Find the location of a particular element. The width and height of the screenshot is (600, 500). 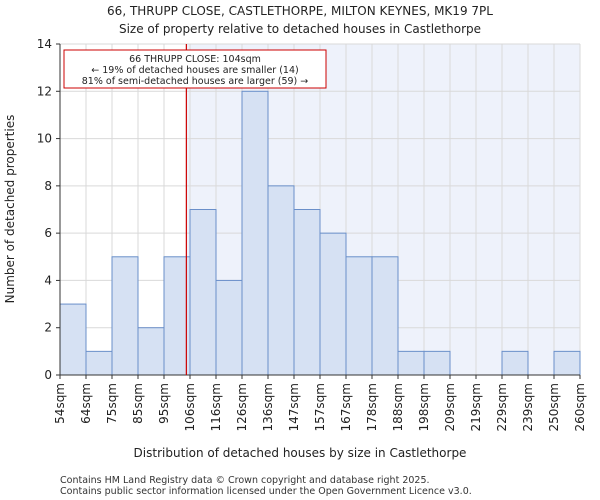

x-tick-label: 219sqm is located at coordinates (476, 407).